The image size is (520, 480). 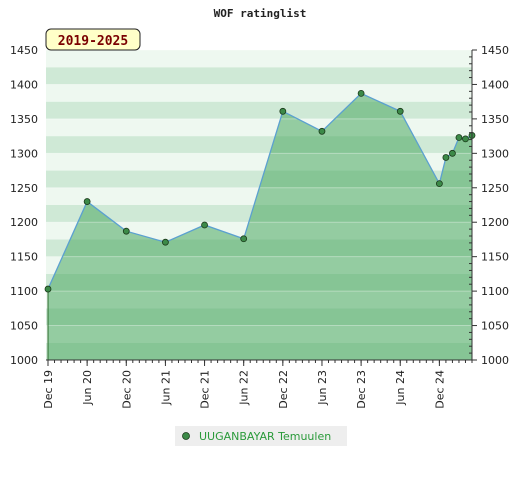 What do you see at coordinates (495, 188) in the screenshot?
I see `y-tick-label-right: 1250` at bounding box center [495, 188].